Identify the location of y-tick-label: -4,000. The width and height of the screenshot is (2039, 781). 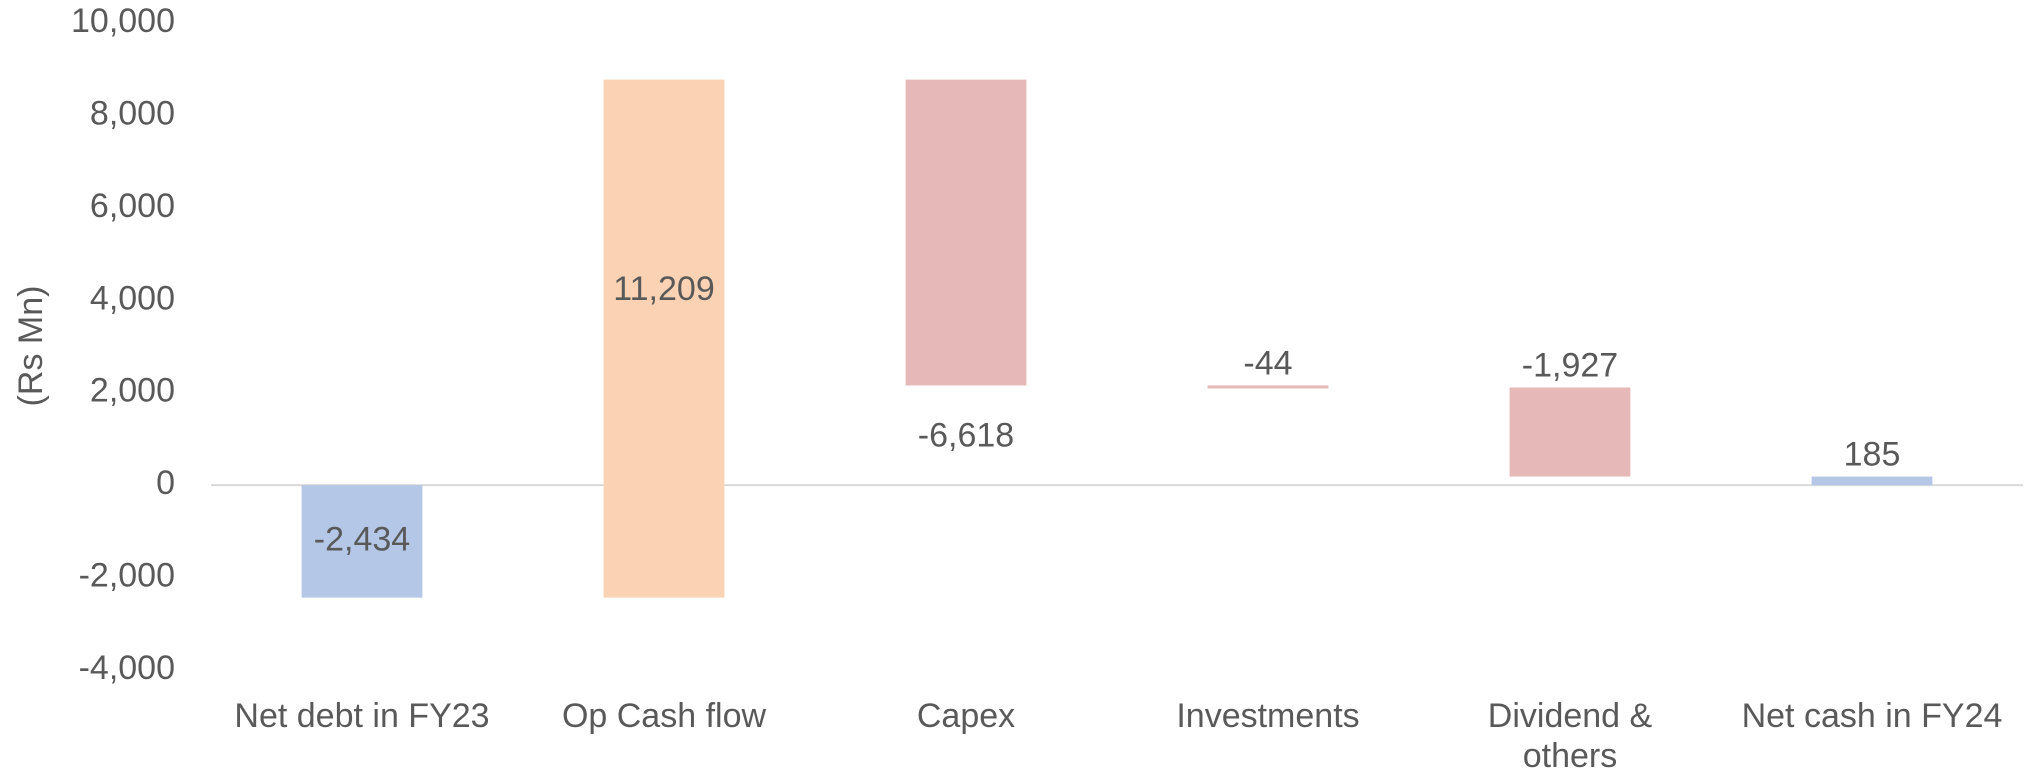
(127, 668).